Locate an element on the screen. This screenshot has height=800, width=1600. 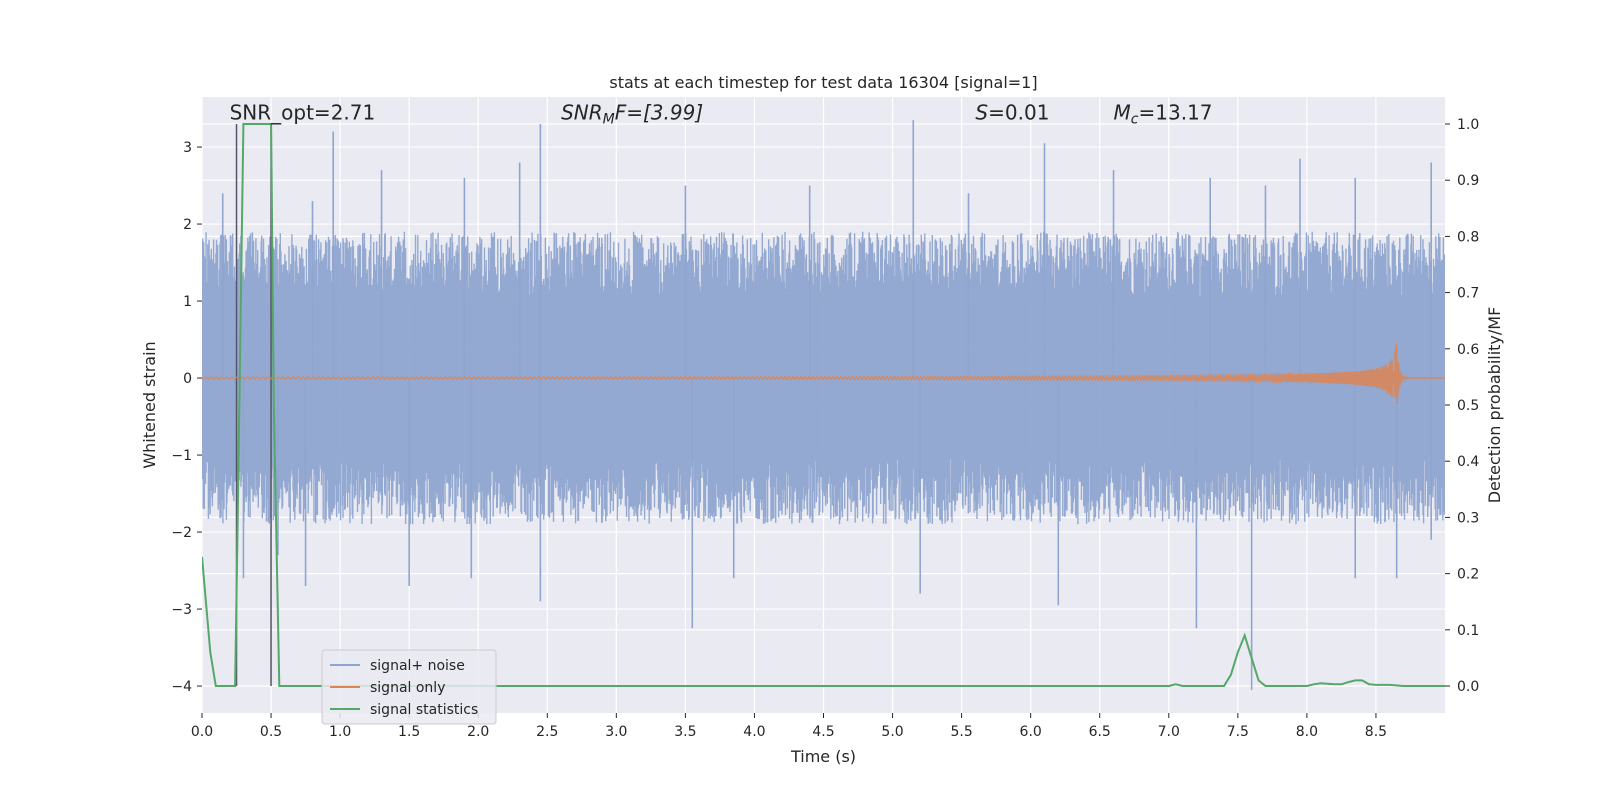
x-tick-label: 3.0 is located at coordinates (616, 732).